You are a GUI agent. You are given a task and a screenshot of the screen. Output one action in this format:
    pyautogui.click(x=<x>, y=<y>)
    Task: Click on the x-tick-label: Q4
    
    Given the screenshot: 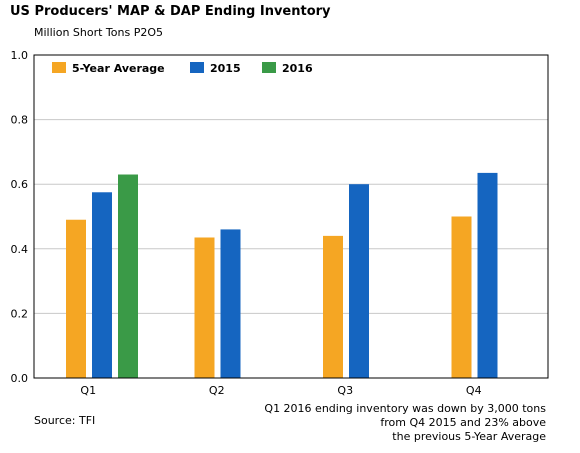 What is the action you would take?
    pyautogui.click(x=474, y=390)
    